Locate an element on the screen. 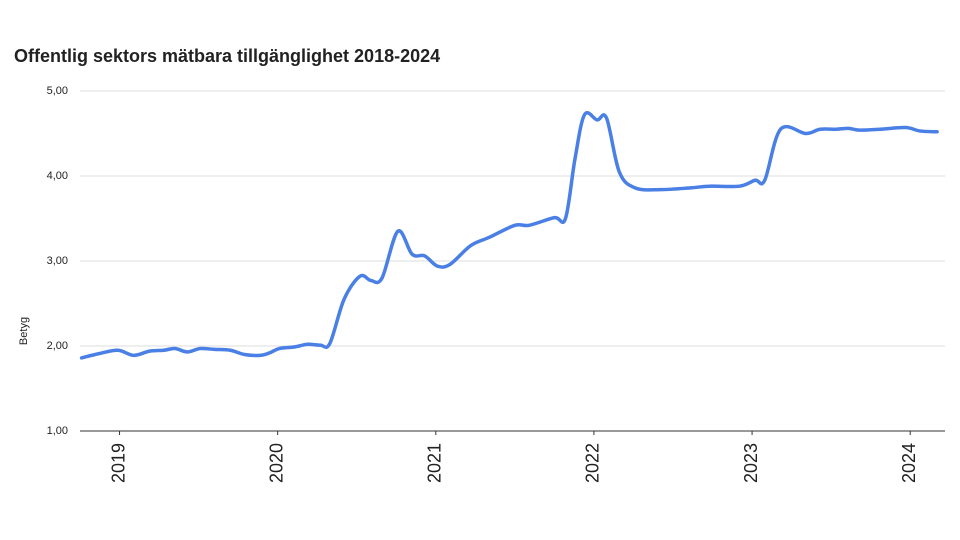 Image resolution: width=960 pixels, height=540 pixels. x-tick-label: 2022 is located at coordinates (593, 463).